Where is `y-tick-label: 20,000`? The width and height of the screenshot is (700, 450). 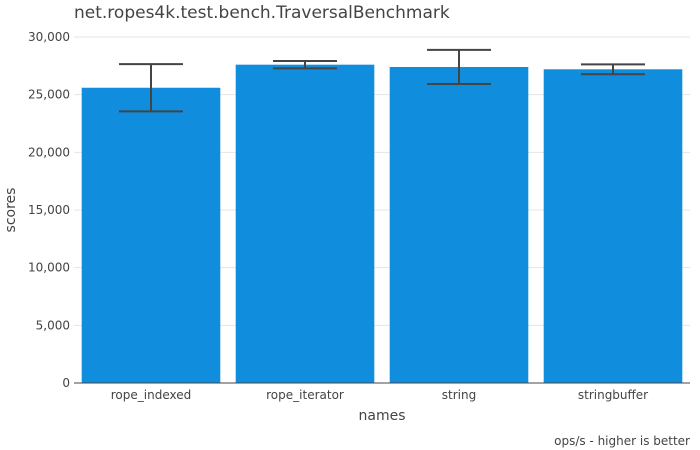 y-tick-label: 20,000 is located at coordinates (49, 152).